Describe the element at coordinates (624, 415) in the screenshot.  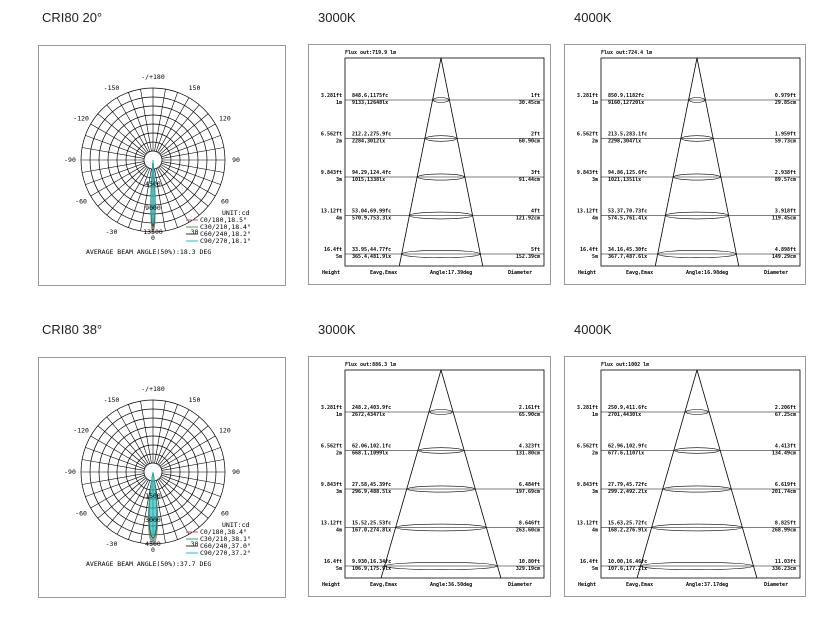
I see `illuminance-lx: 2701,4430lx` at that location.